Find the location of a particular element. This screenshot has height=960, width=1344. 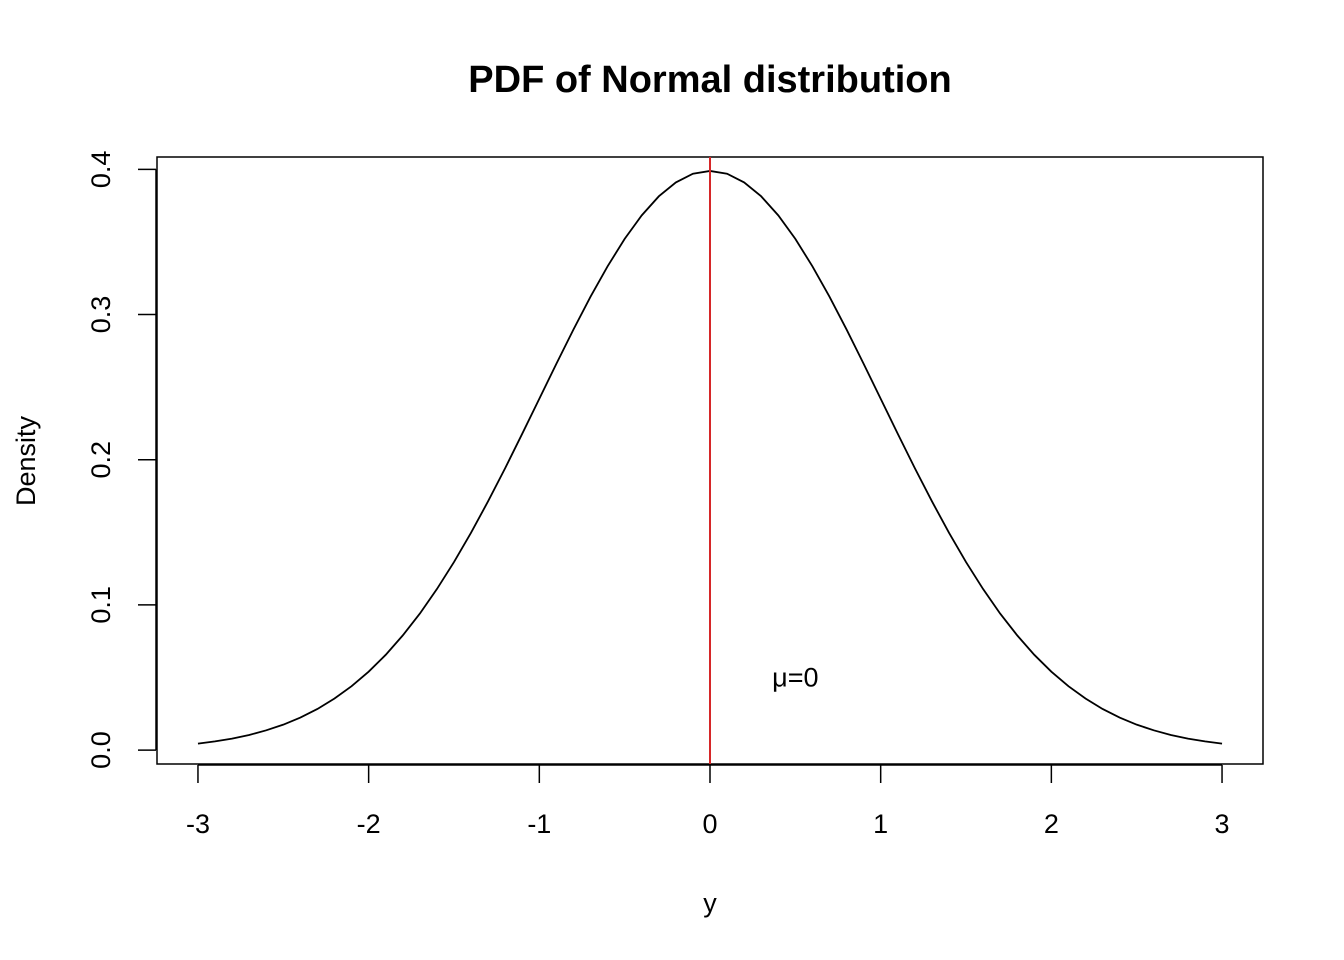

y-tick-label: 0.3 is located at coordinates (101, 315).